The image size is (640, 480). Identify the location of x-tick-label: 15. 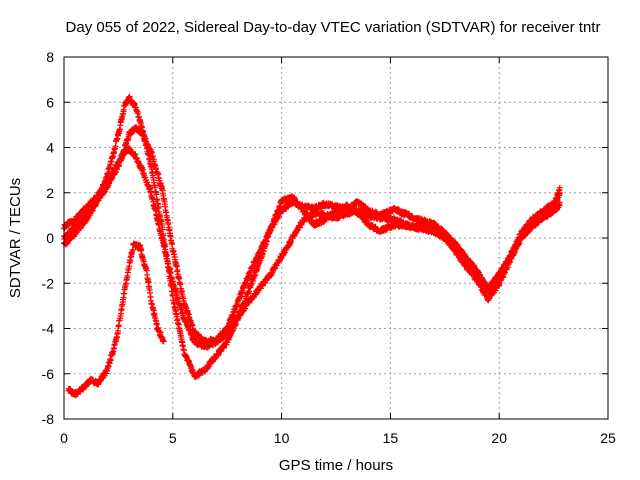
(391, 438).